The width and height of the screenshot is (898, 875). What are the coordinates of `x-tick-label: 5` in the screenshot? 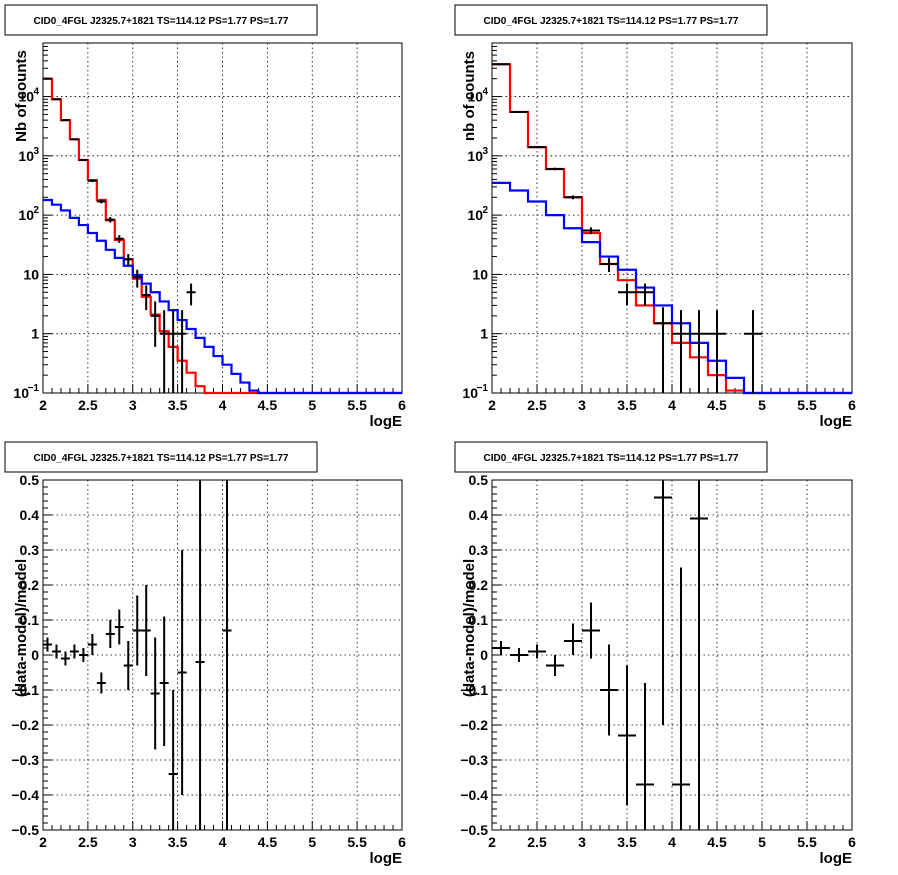 It's located at (762, 842).